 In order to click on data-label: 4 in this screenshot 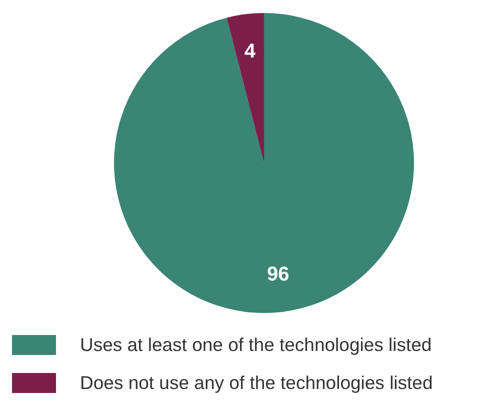, I will do `click(250, 51)`.